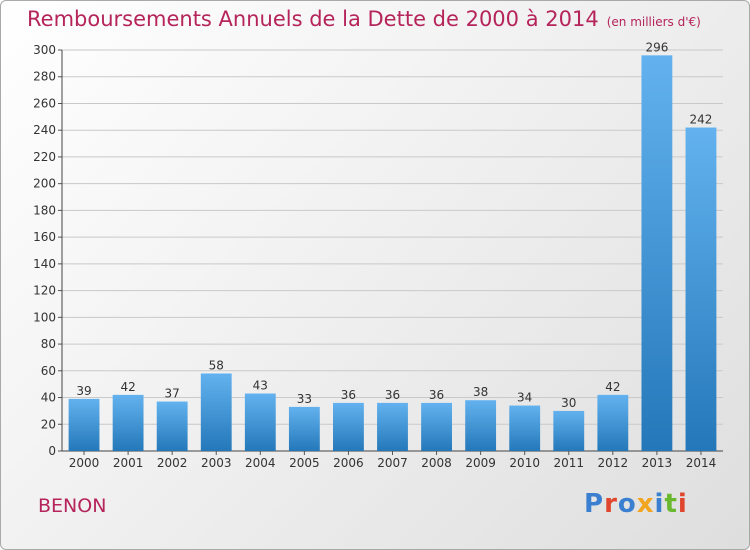 Image resolution: width=750 pixels, height=550 pixels. I want to click on y-tick-label: 140, so click(44, 264).